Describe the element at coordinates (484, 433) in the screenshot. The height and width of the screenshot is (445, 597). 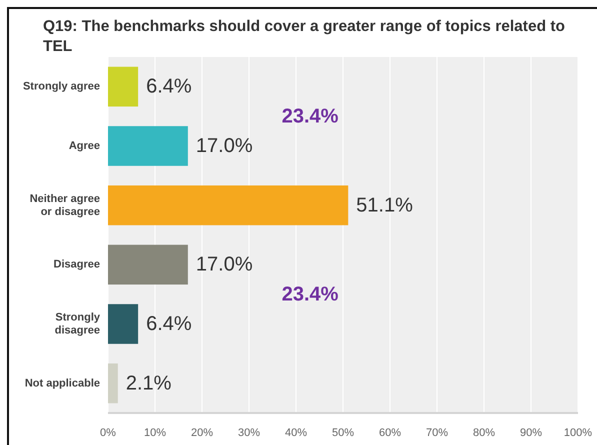
I see `x-tick-label: 80%` at that location.